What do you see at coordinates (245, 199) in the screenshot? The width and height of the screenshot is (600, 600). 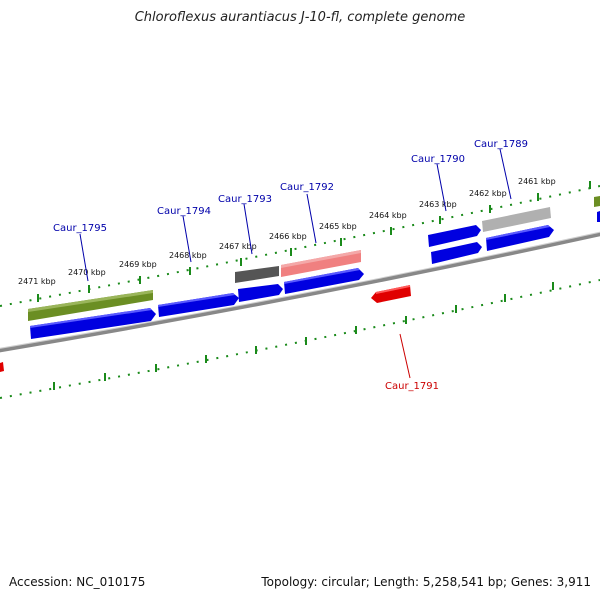 I see `gene-label-caur-1793: Caur_1793` at bounding box center [245, 199].